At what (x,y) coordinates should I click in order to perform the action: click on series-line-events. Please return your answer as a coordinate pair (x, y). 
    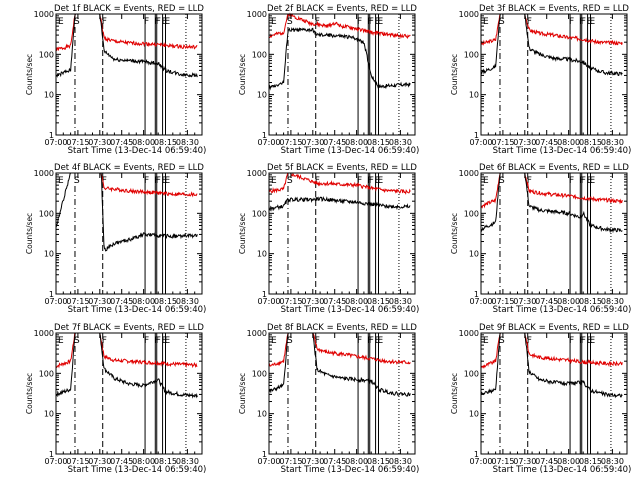
    Looking at the image, I should click on (339, 59).